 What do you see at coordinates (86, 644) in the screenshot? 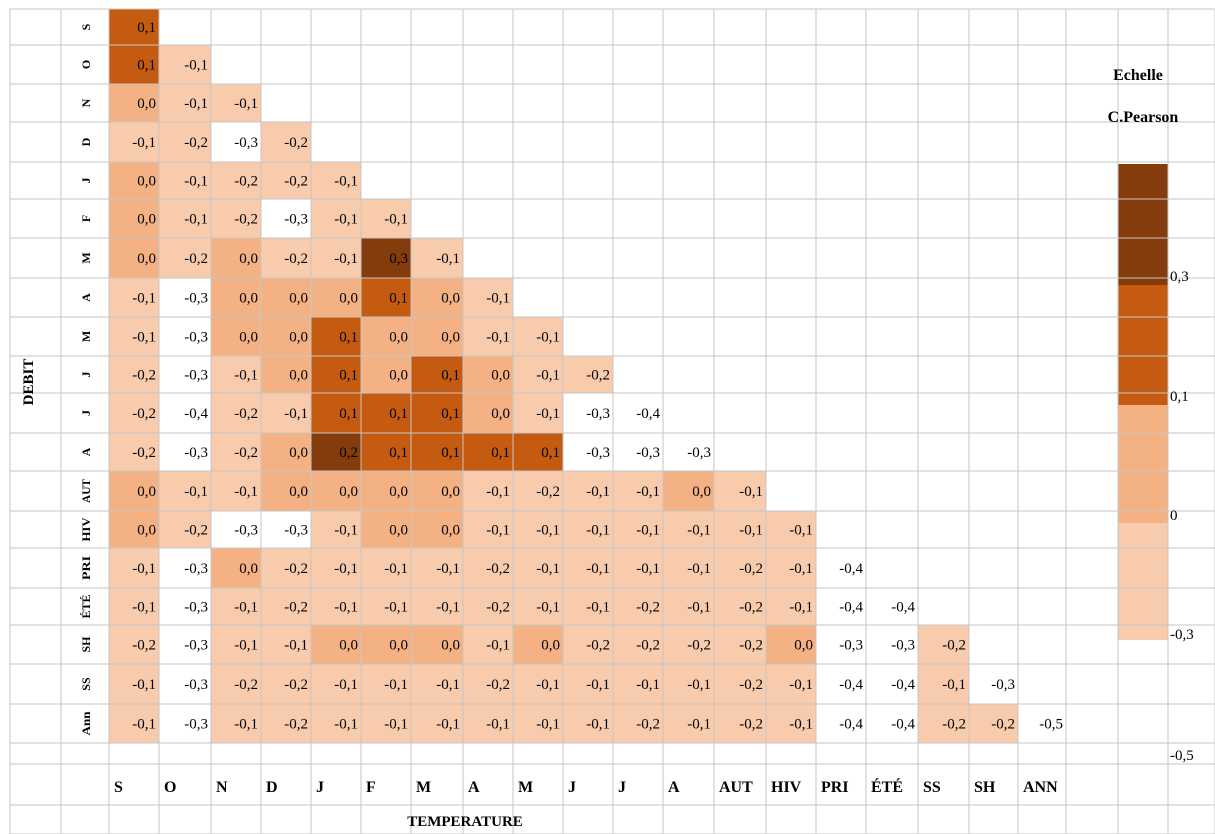
I see `row-label: SH` at bounding box center [86, 644].